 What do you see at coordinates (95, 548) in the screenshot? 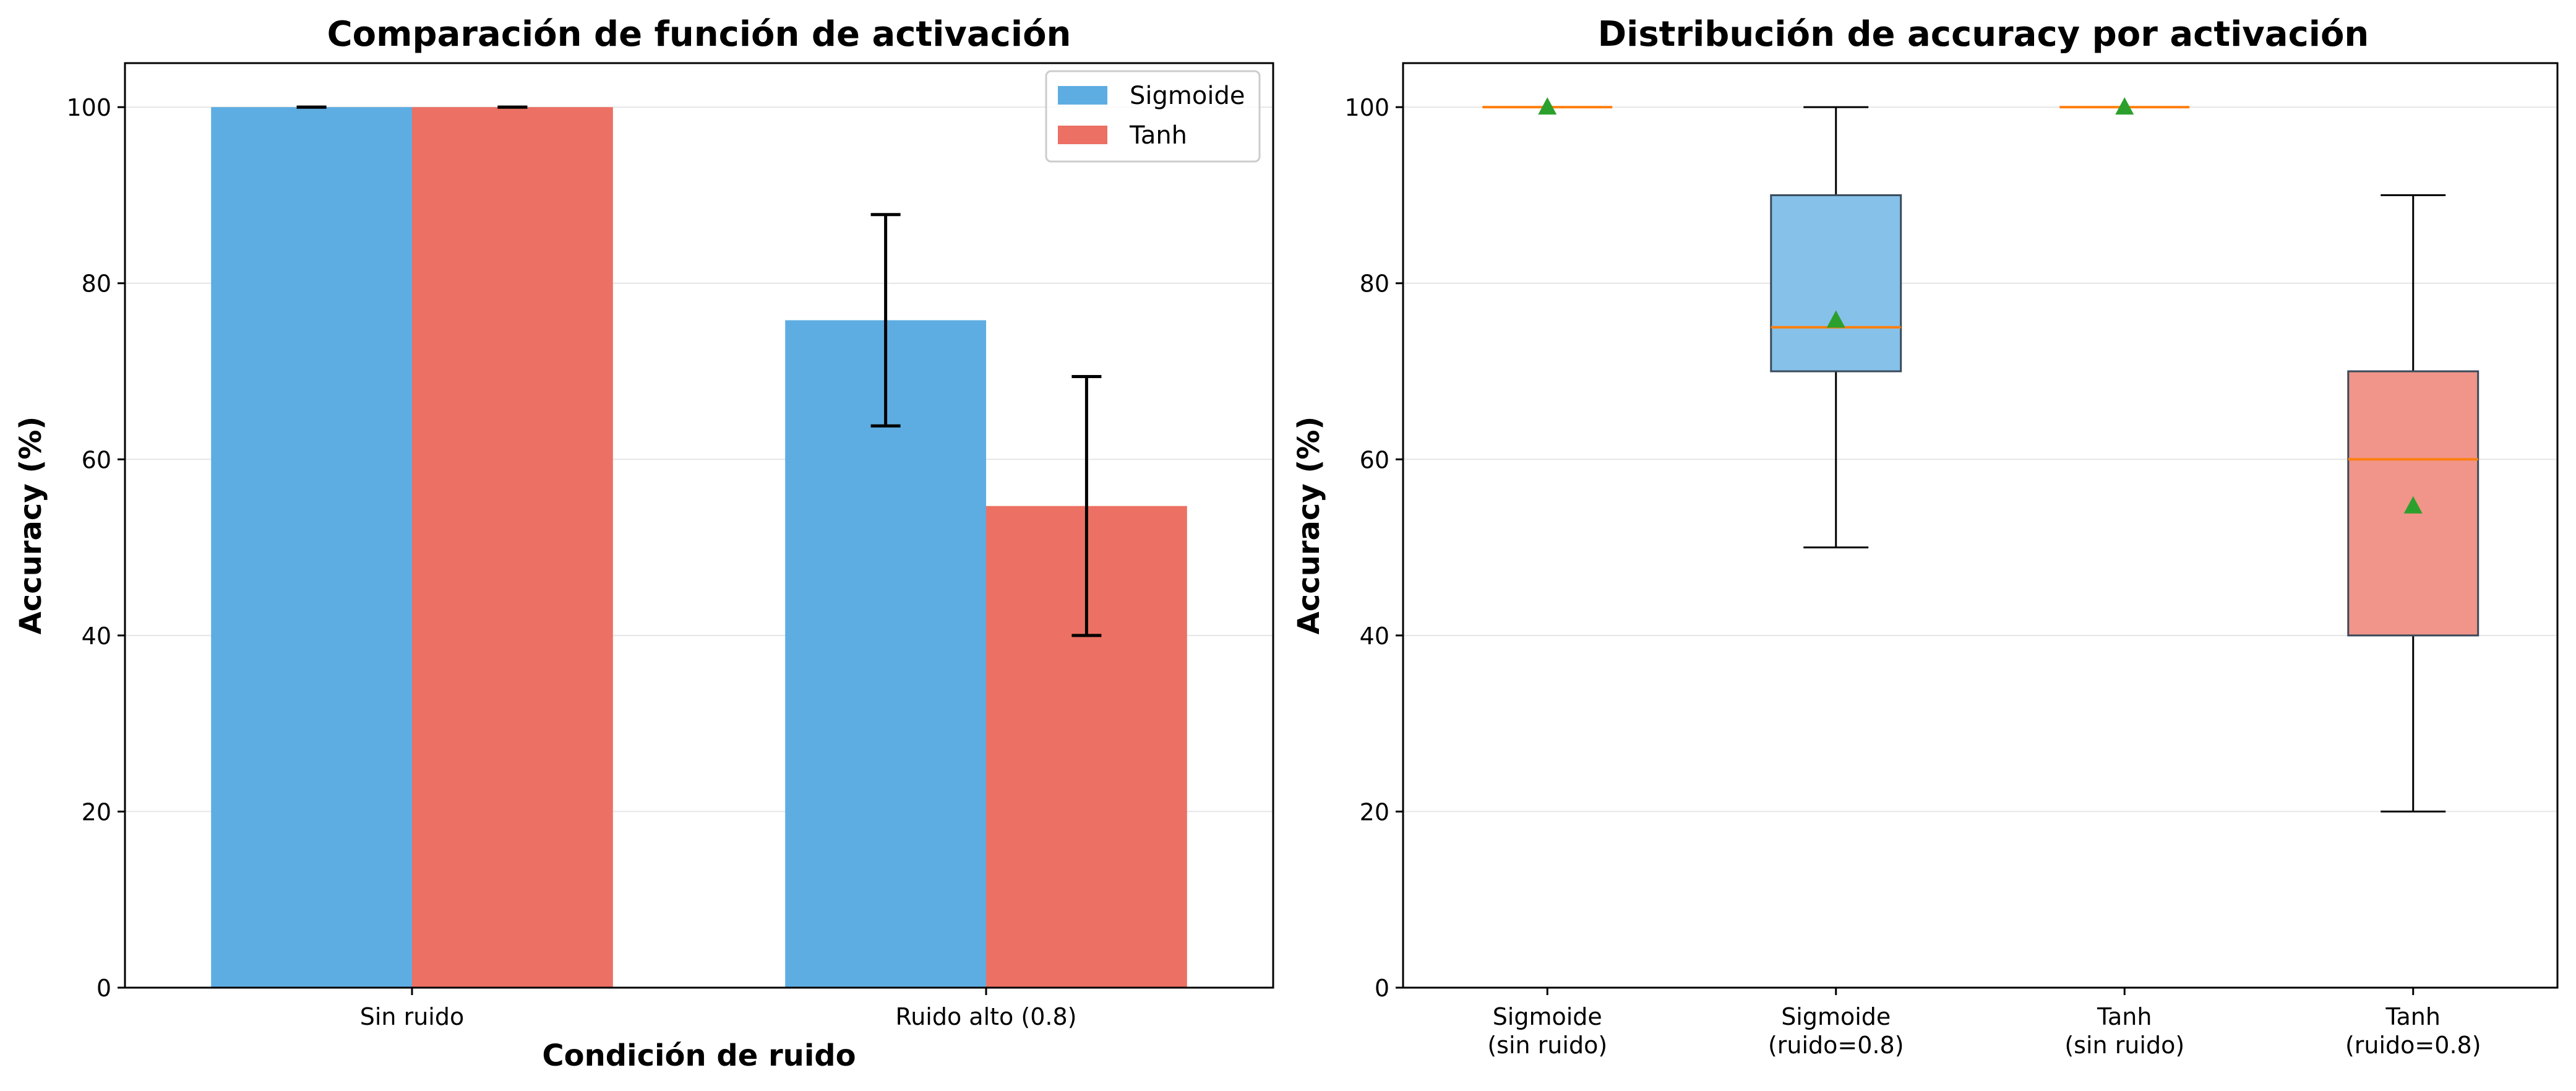
I see `bar-chart-y-ticks: 0 20 40 60 80 100` at bounding box center [95, 548].